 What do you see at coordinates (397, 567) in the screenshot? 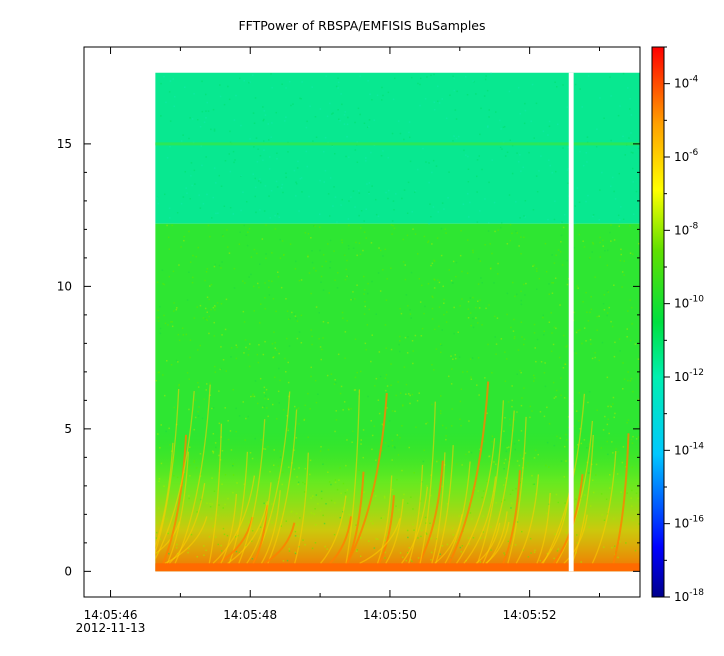
I see `baseline-emission` at bounding box center [397, 567].